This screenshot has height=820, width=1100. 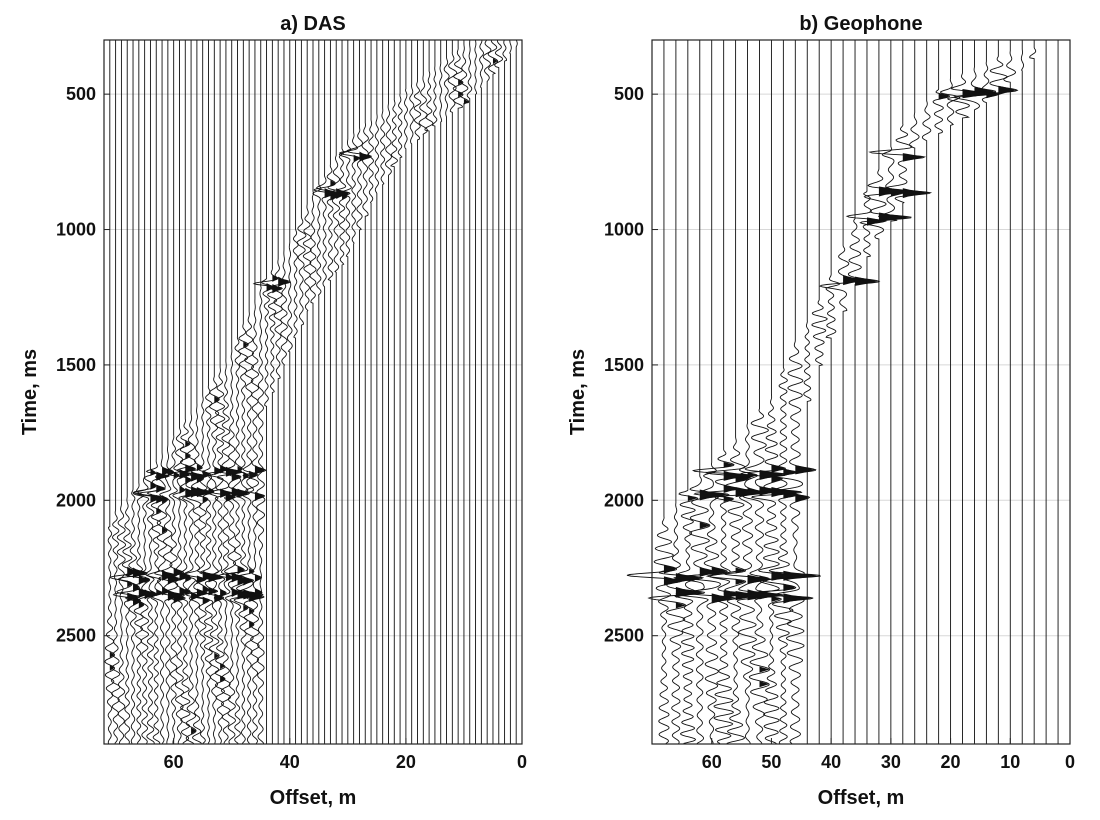 I want to click on x-tick-label: 50, so click(x=771, y=762).